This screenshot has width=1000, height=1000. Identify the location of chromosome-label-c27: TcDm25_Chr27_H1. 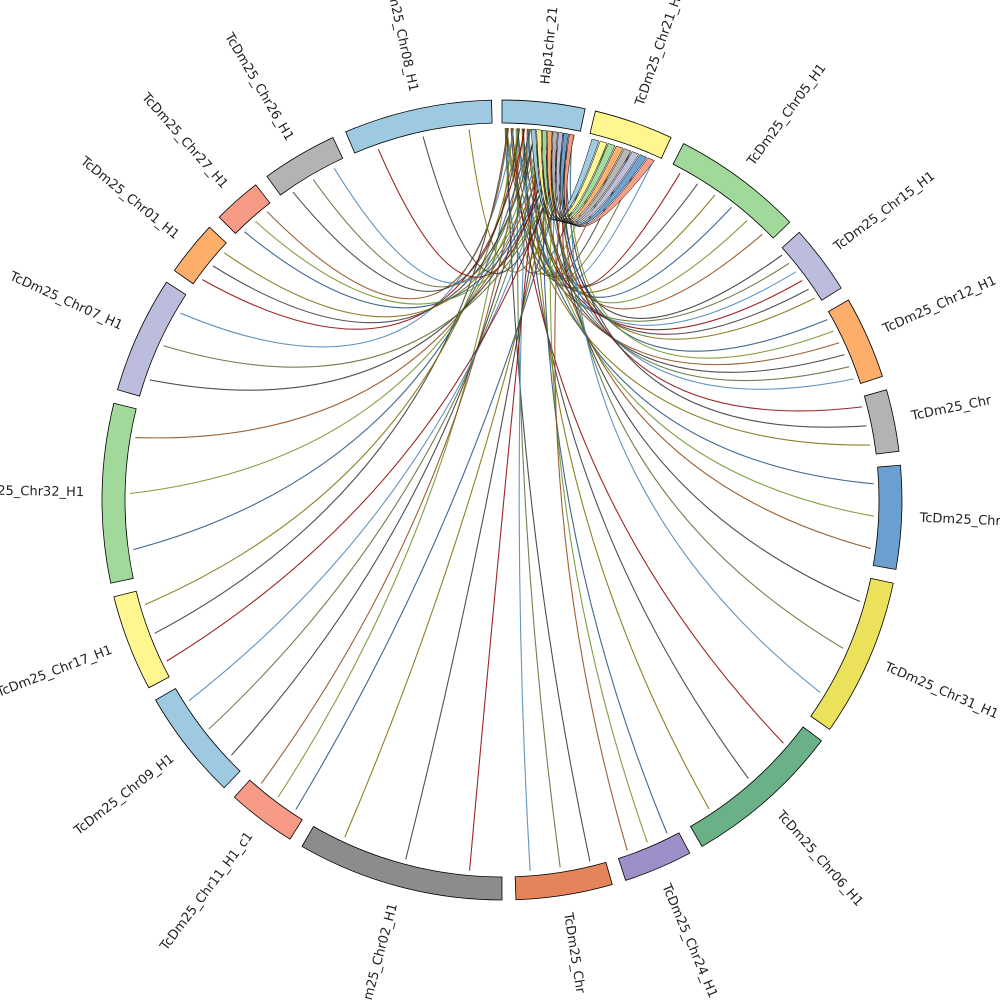
(184, 141).